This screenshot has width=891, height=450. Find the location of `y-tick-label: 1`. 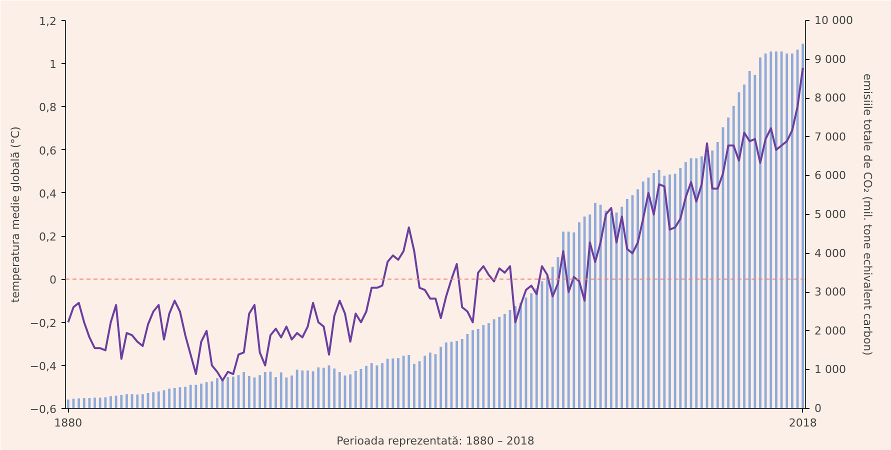

y-tick-label: 1 is located at coordinates (53, 65).